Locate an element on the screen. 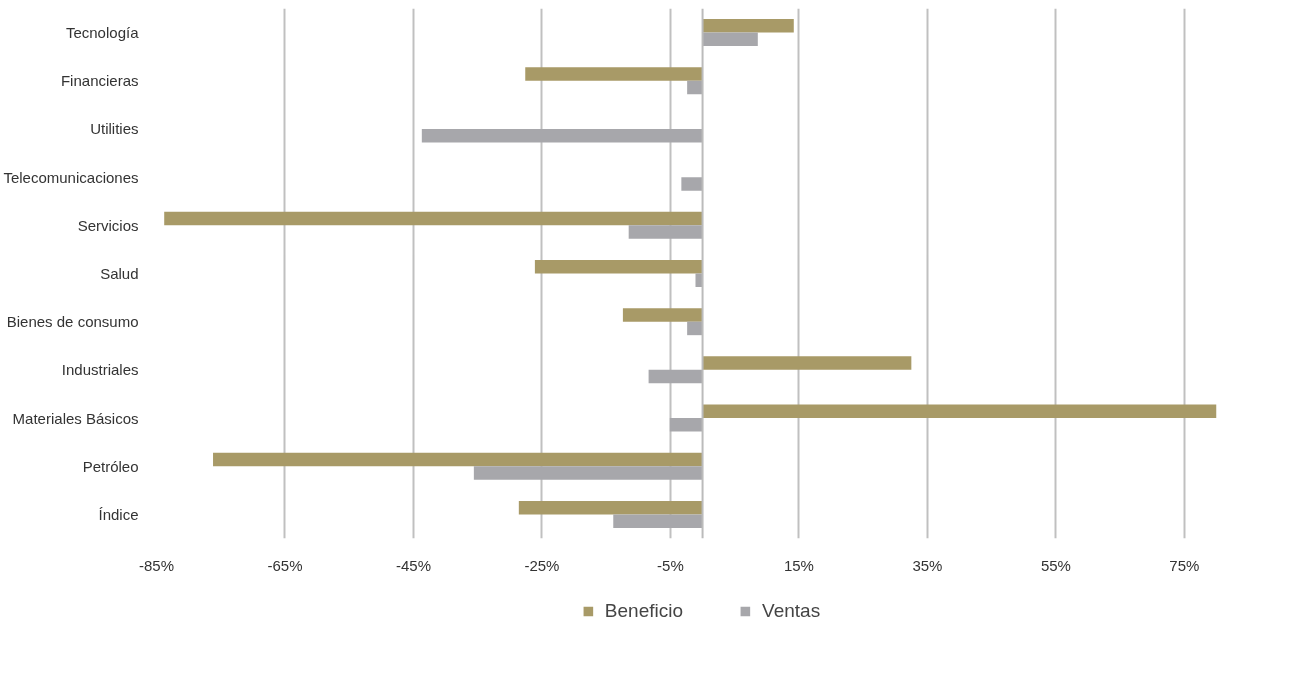 This screenshot has width=1290, height=695. y-tick-label: Tecnología is located at coordinates (102, 33).